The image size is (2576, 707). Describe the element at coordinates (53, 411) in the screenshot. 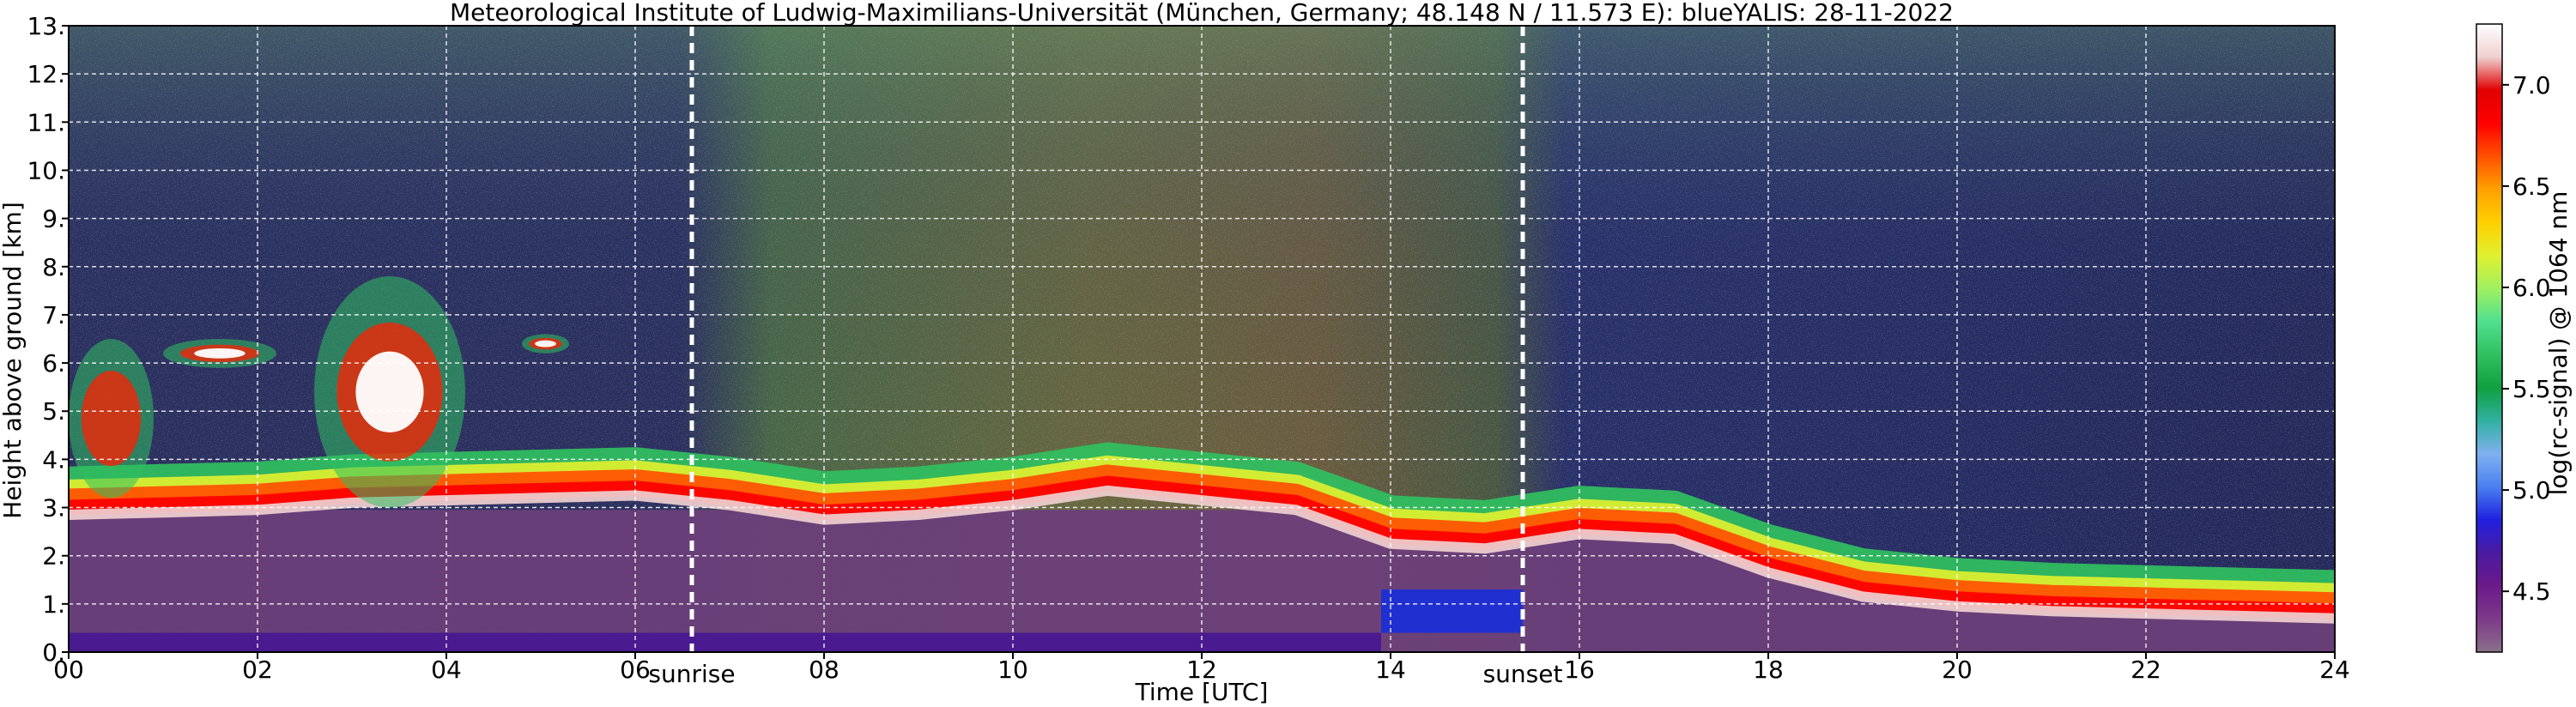

I see `y-tick-label-5: 5.` at that location.